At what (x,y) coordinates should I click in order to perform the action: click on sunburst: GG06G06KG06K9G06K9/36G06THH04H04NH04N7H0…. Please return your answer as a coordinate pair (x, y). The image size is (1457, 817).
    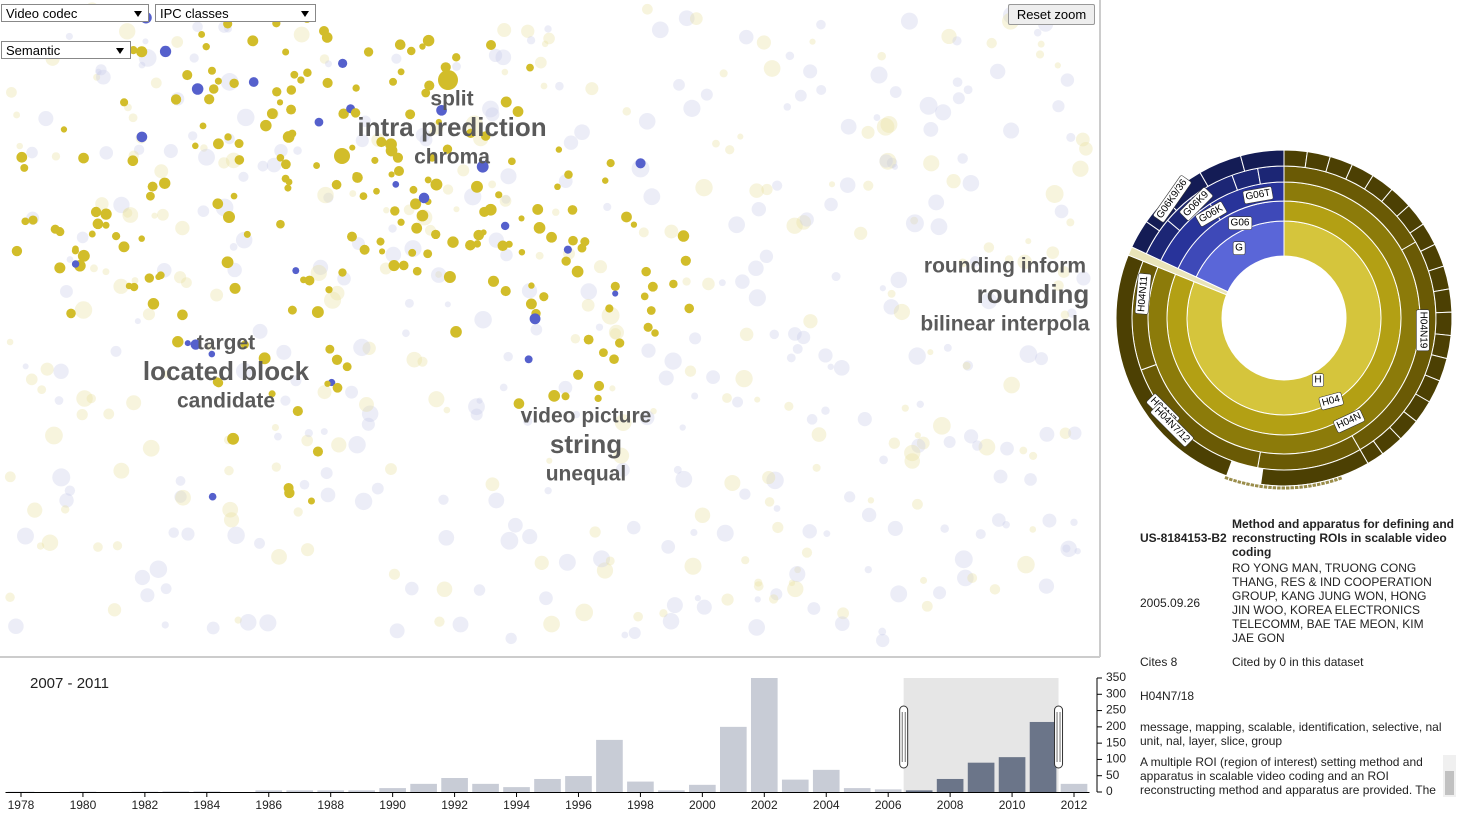
    Looking at the image, I should click on (1284, 320).